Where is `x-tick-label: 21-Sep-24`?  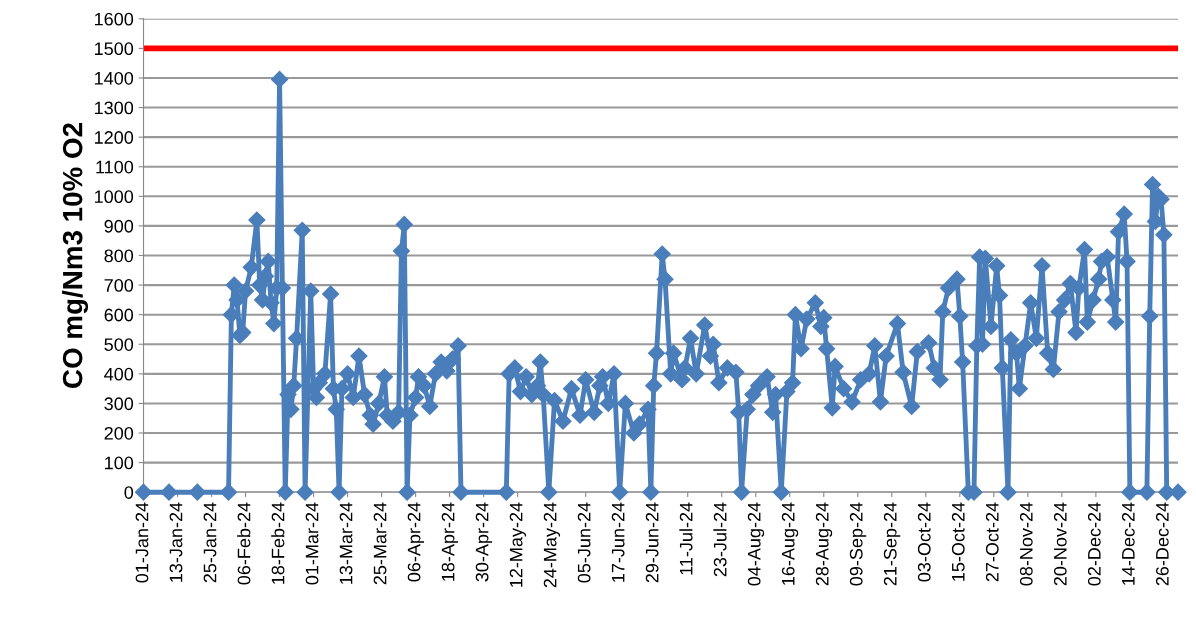
x-tick-label: 21-Sep-24 is located at coordinates (892, 544).